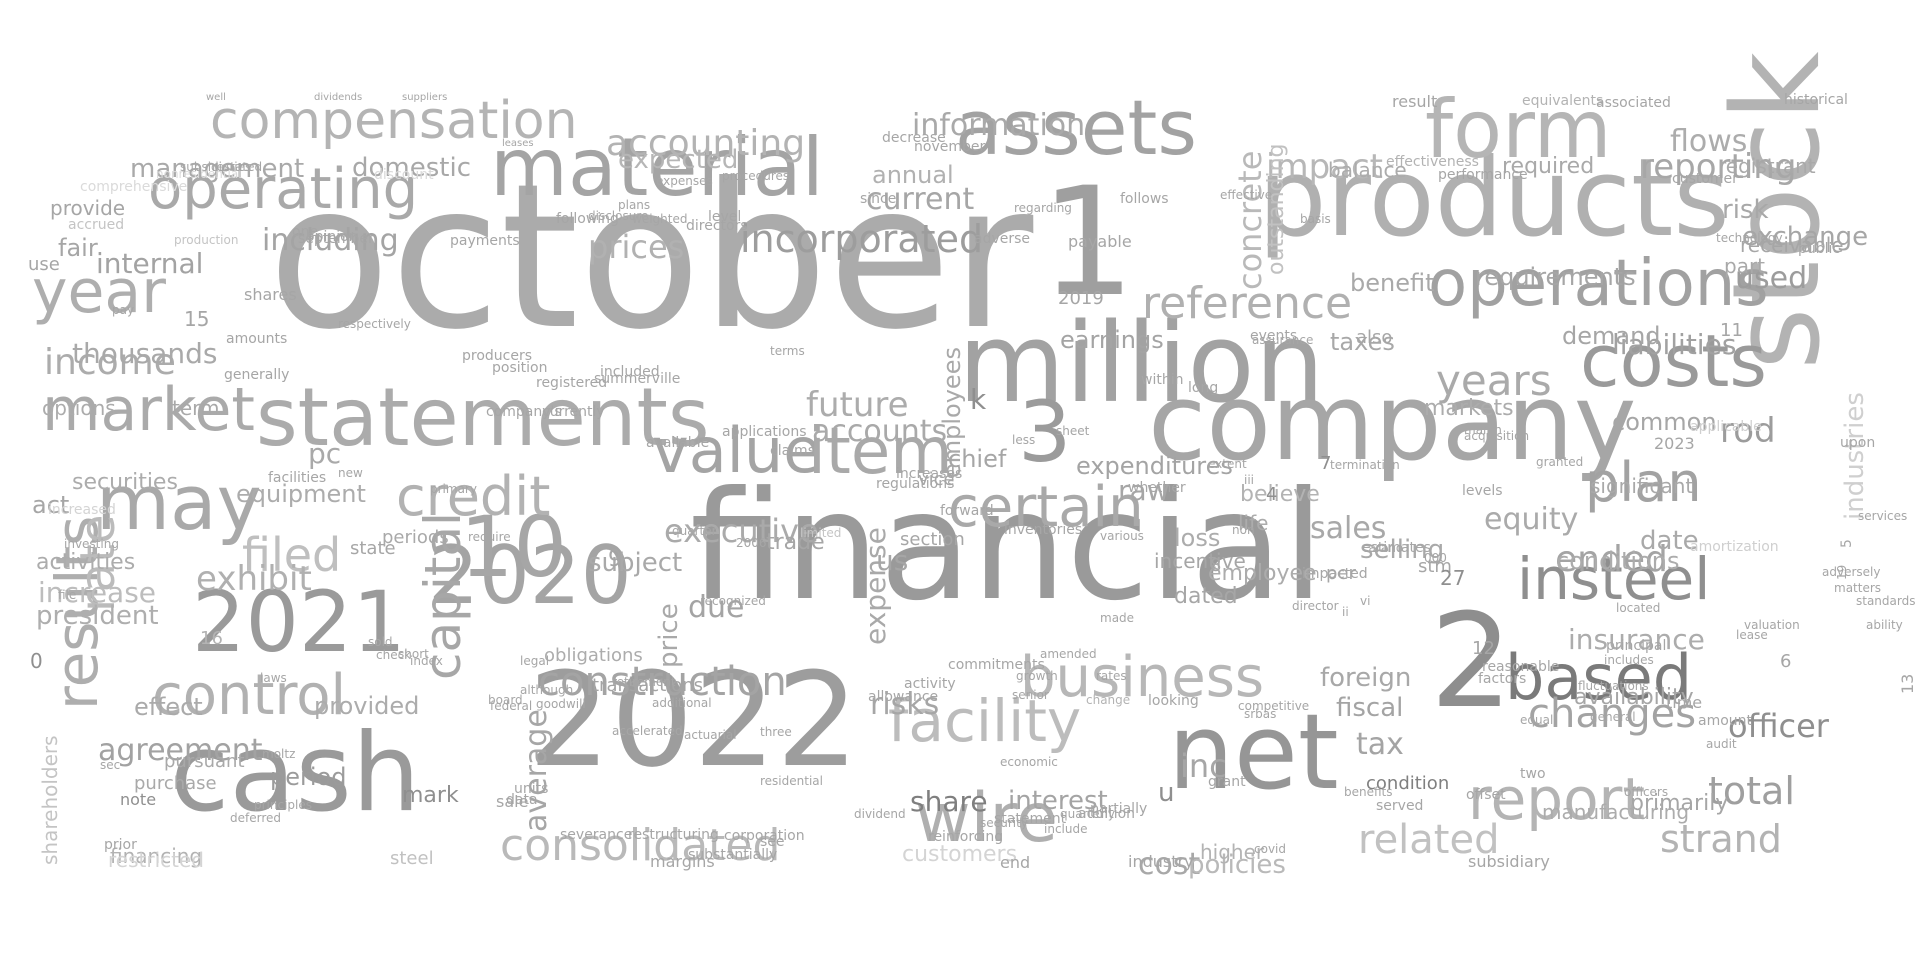 The height and width of the screenshot is (960, 1920). I want to click on word-27: 27, so click(1453, 578).